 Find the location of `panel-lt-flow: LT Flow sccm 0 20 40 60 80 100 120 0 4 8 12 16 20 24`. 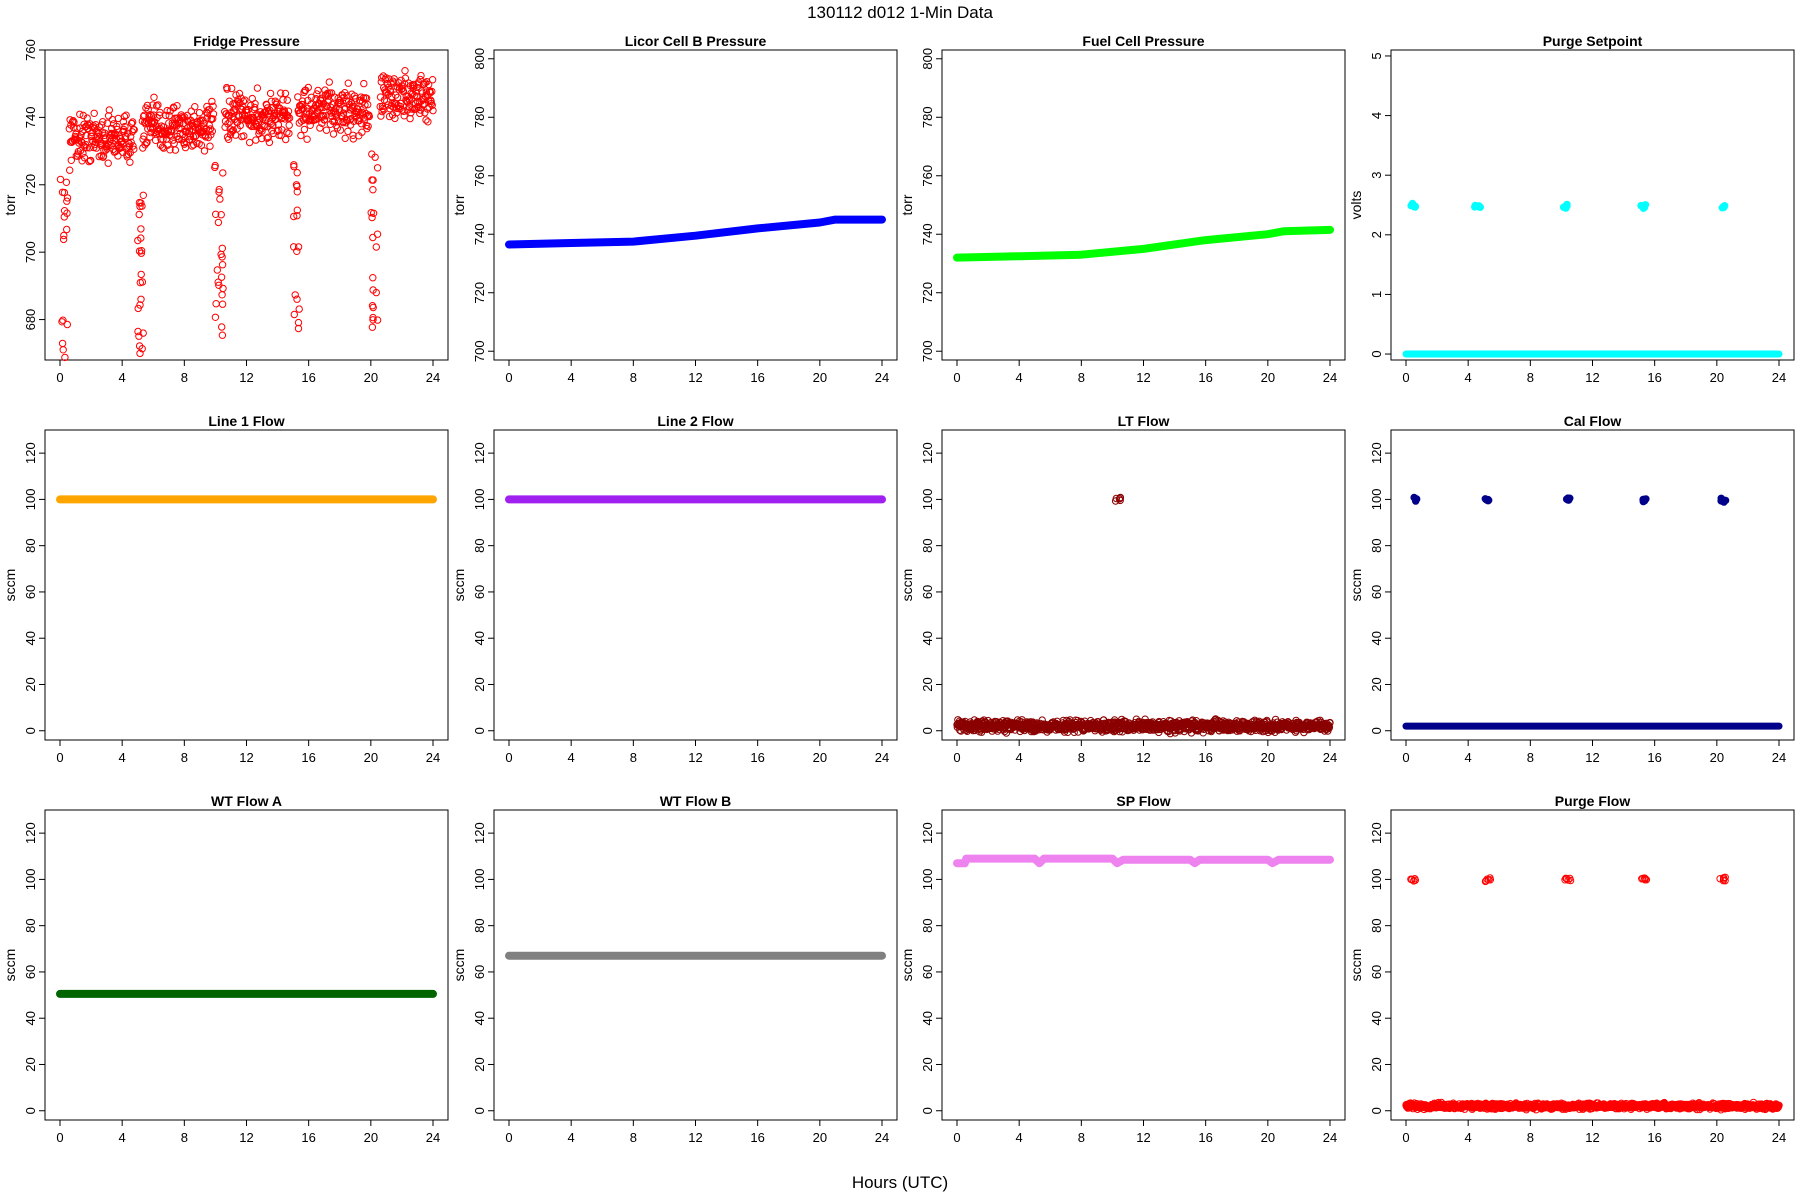

panel-lt-flow: LT Flow sccm 0 20 40 60 80 100 120 0 4 8 12 16 20 24 is located at coordinates (1122, 589).